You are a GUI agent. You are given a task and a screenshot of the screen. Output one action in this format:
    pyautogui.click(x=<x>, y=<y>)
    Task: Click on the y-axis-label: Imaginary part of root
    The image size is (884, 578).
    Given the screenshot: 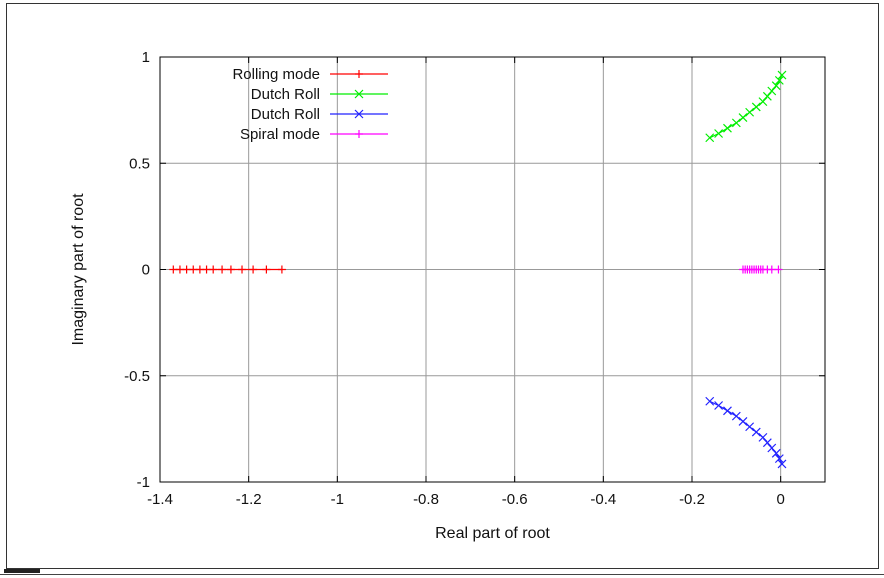 What is the action you would take?
    pyautogui.click(x=78, y=269)
    